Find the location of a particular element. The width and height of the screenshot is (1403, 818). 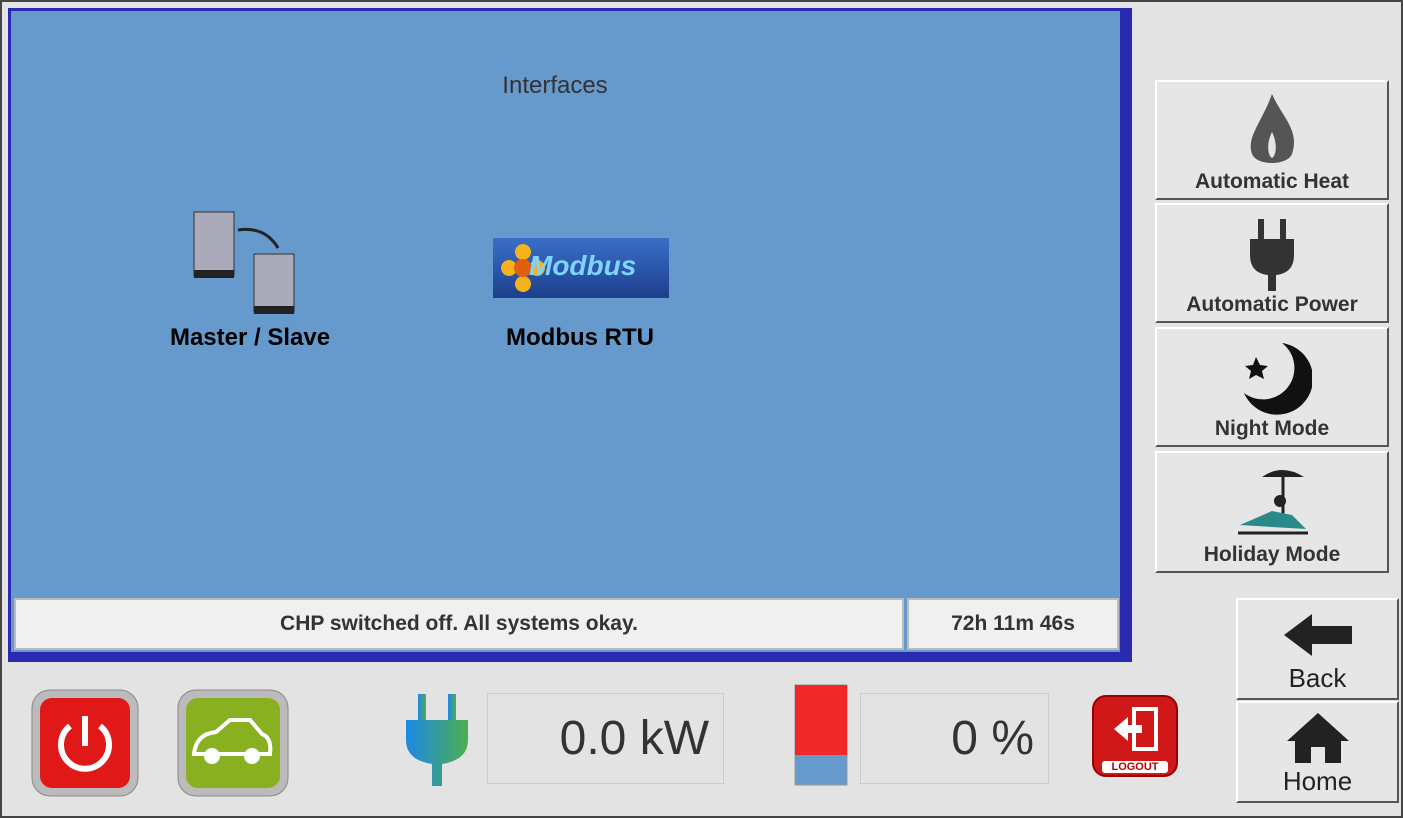

level-indicator is located at coordinates (821, 735).